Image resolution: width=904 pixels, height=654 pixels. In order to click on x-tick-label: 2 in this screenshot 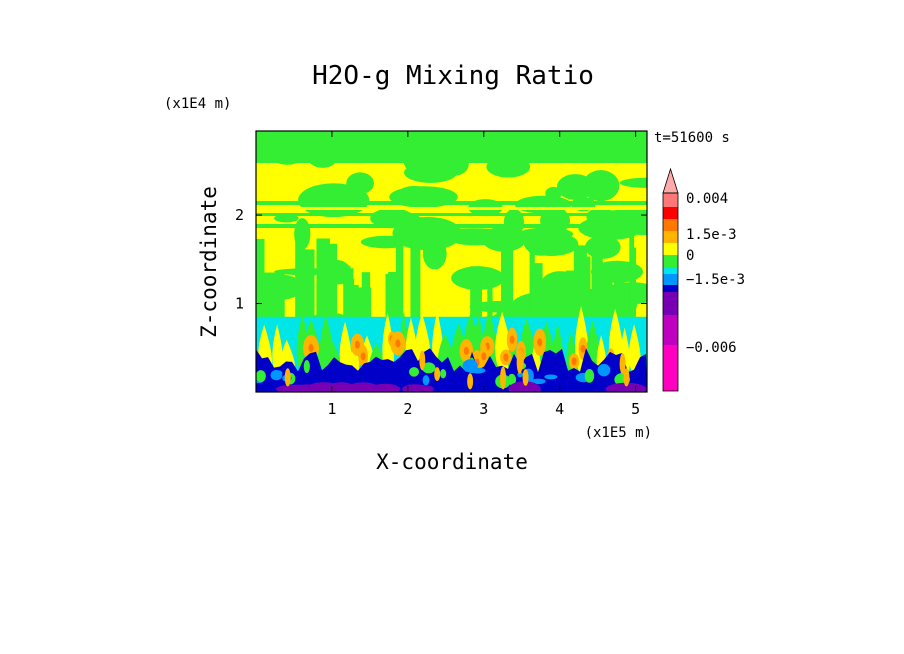, I will do `click(407, 409)`.